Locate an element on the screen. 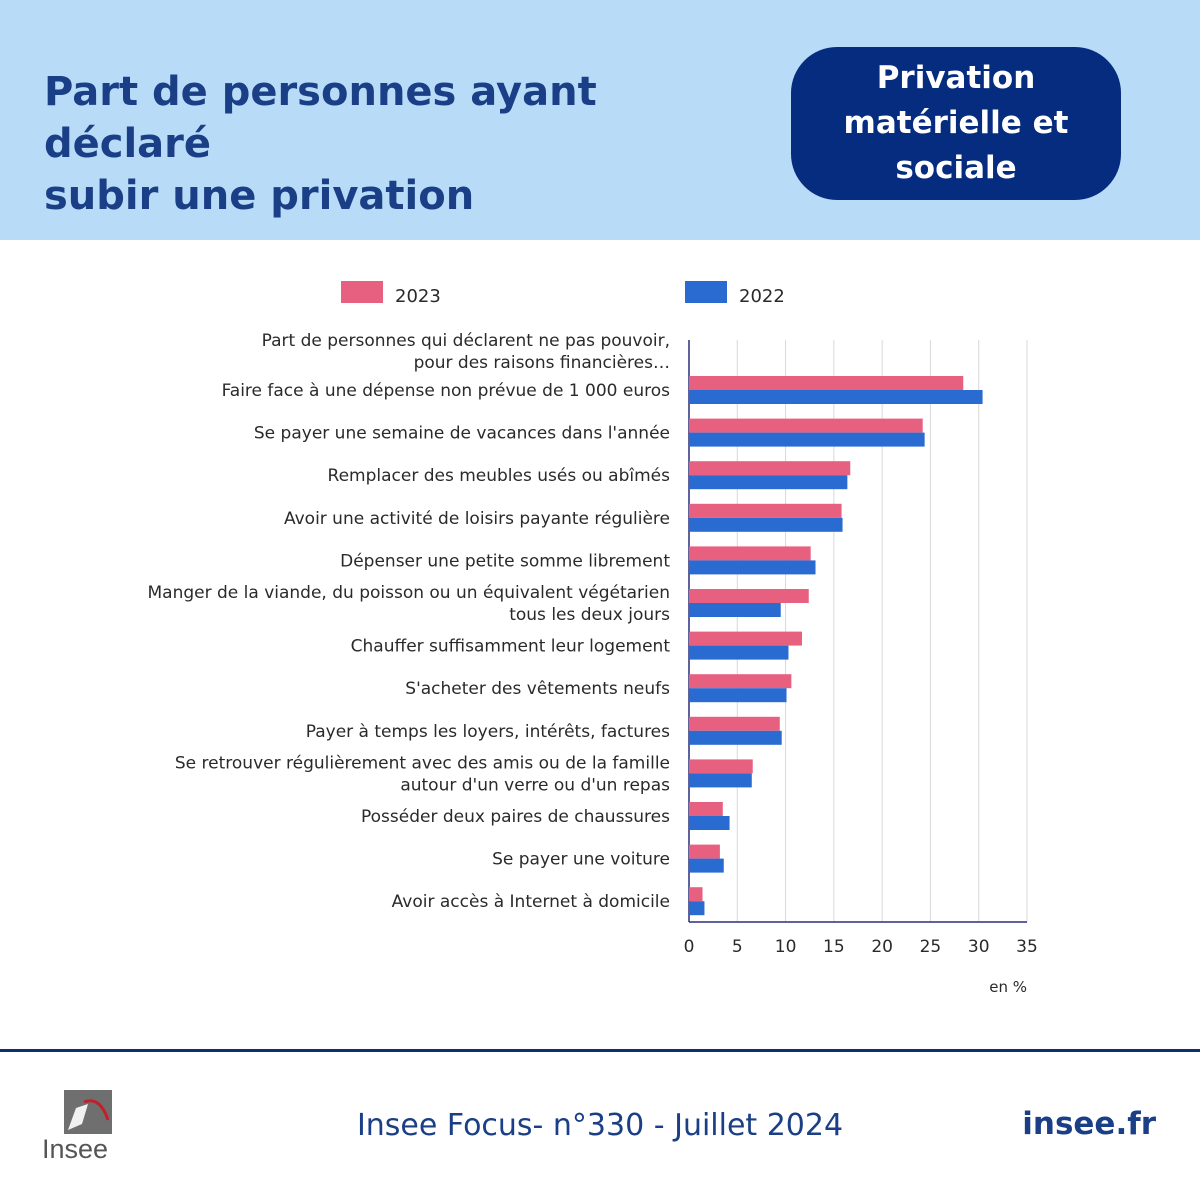 The height and width of the screenshot is (1200, 1200). legend-swatch-2022 is located at coordinates (706, 292).